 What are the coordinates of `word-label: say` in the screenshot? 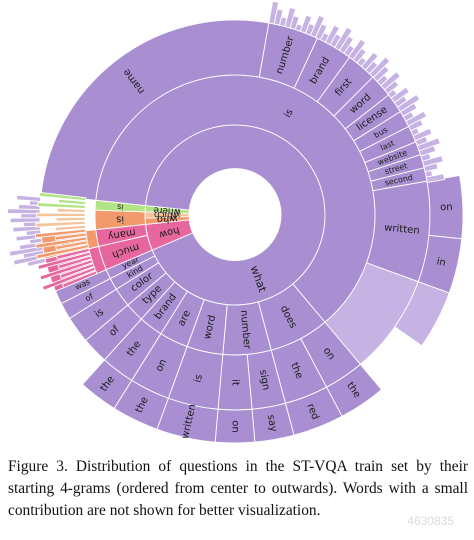 It's located at (272, 423).